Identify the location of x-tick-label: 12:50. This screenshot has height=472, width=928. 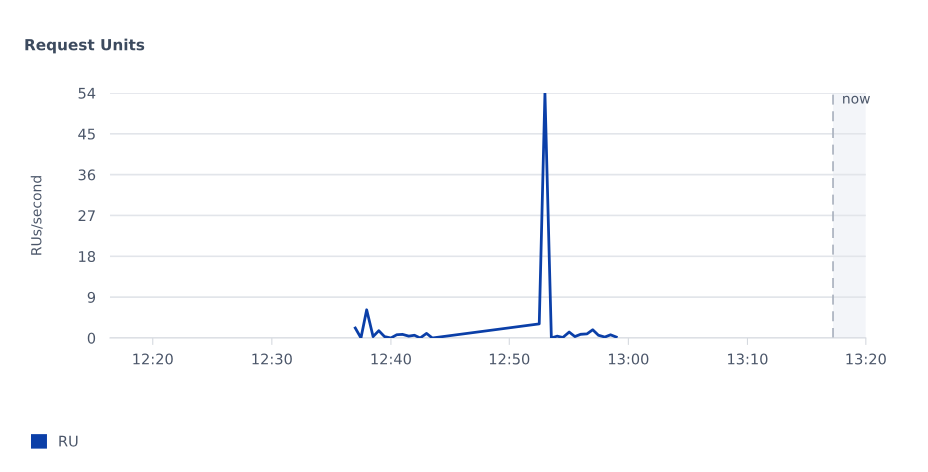
(510, 359).